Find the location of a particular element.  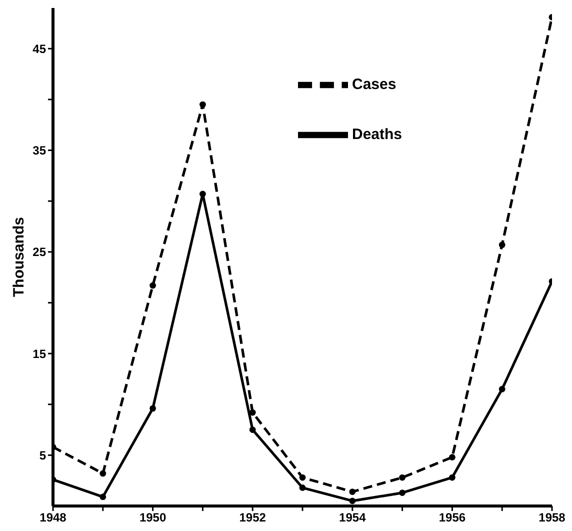

x-tick-label: 1952 is located at coordinates (252, 517).